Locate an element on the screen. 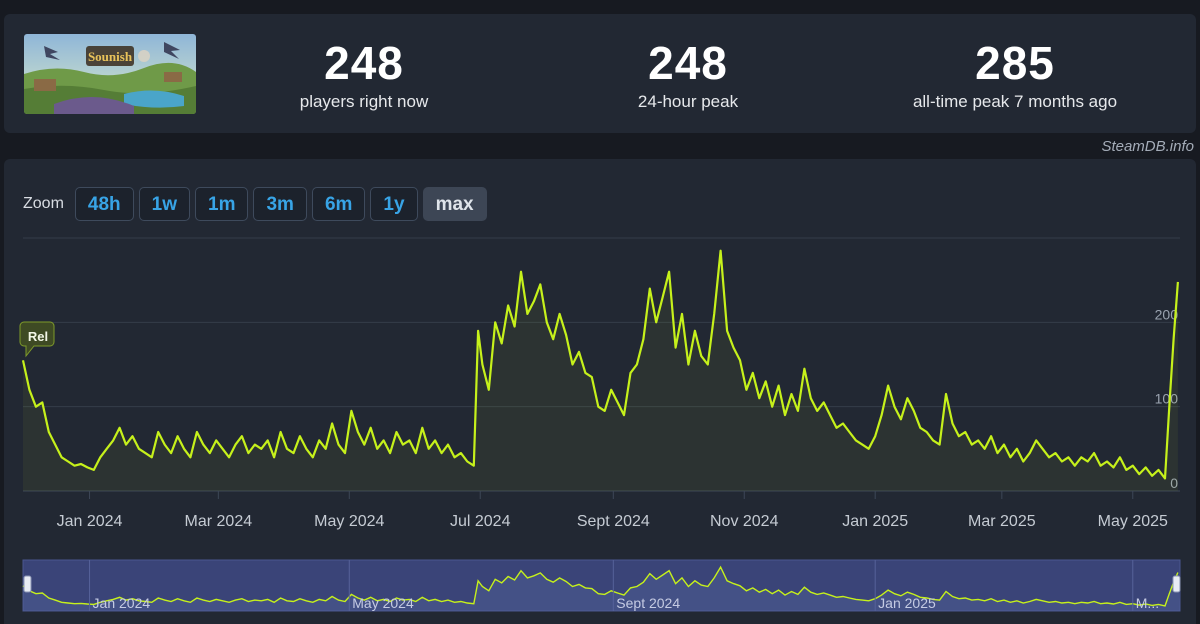  zoom-1y-button: 1y is located at coordinates (394, 204).